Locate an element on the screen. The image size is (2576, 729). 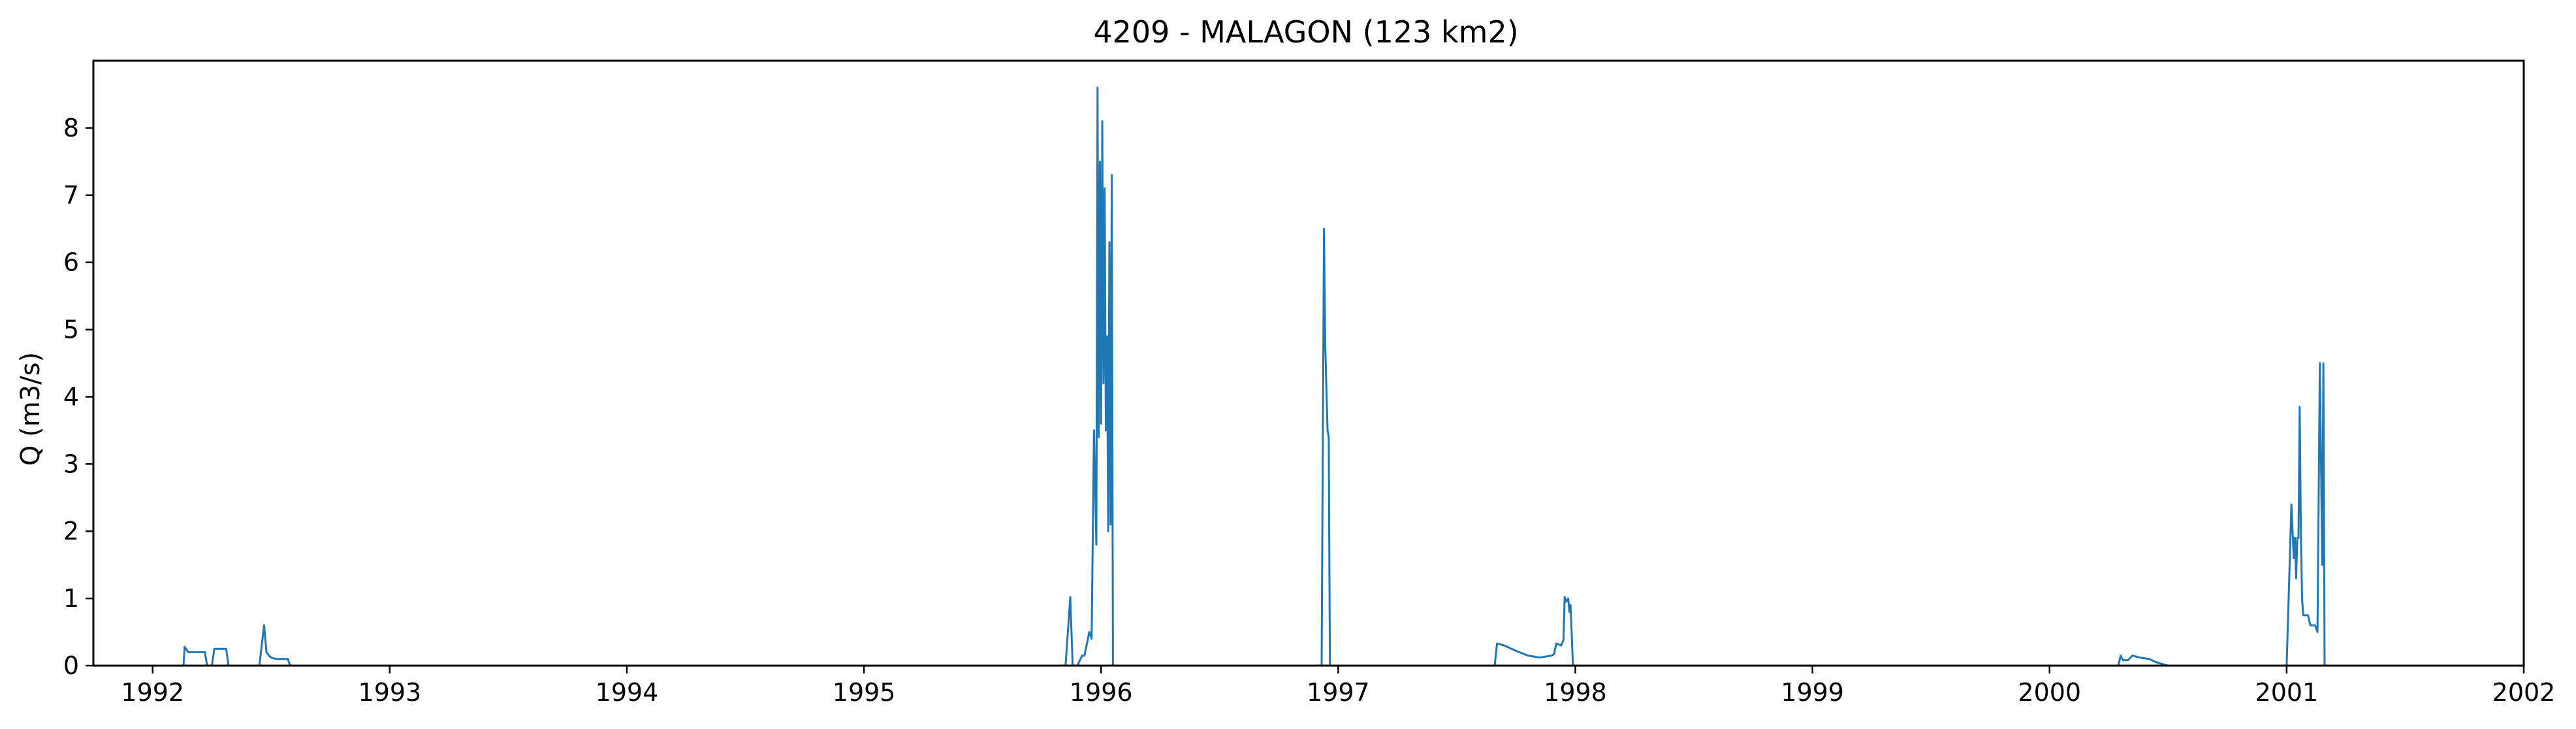
y-tick-label-1: 1 is located at coordinates (71, 598).